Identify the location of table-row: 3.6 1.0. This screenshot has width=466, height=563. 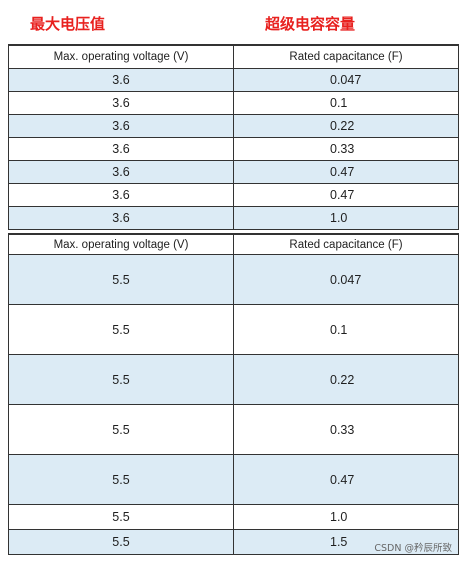
(233, 218).